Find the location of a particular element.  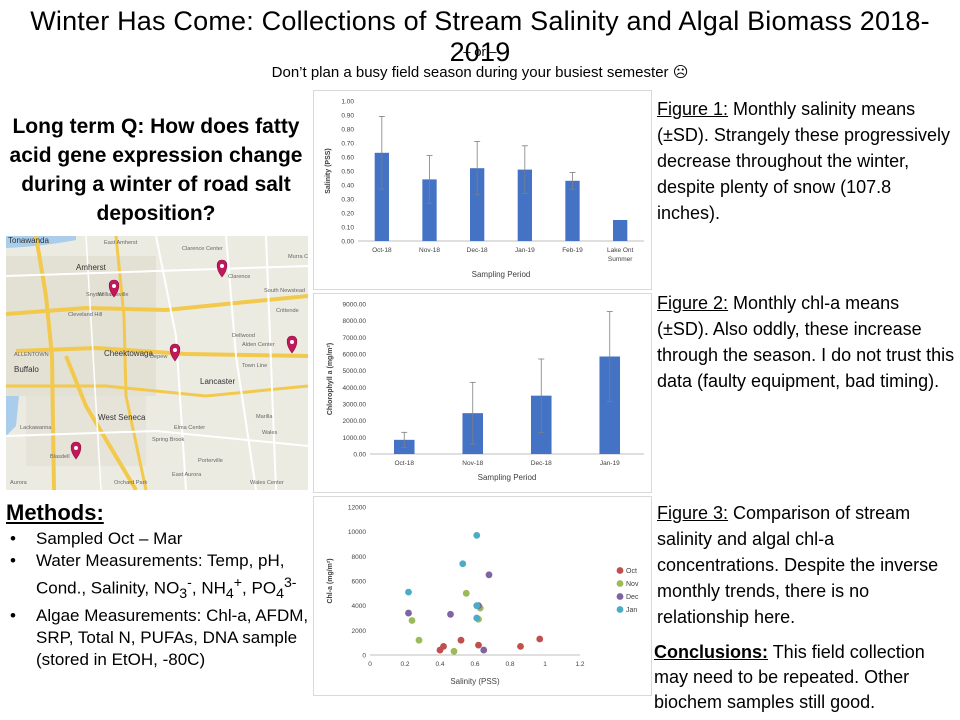

marker-williamsville-dot is located at coordinates (114, 286).